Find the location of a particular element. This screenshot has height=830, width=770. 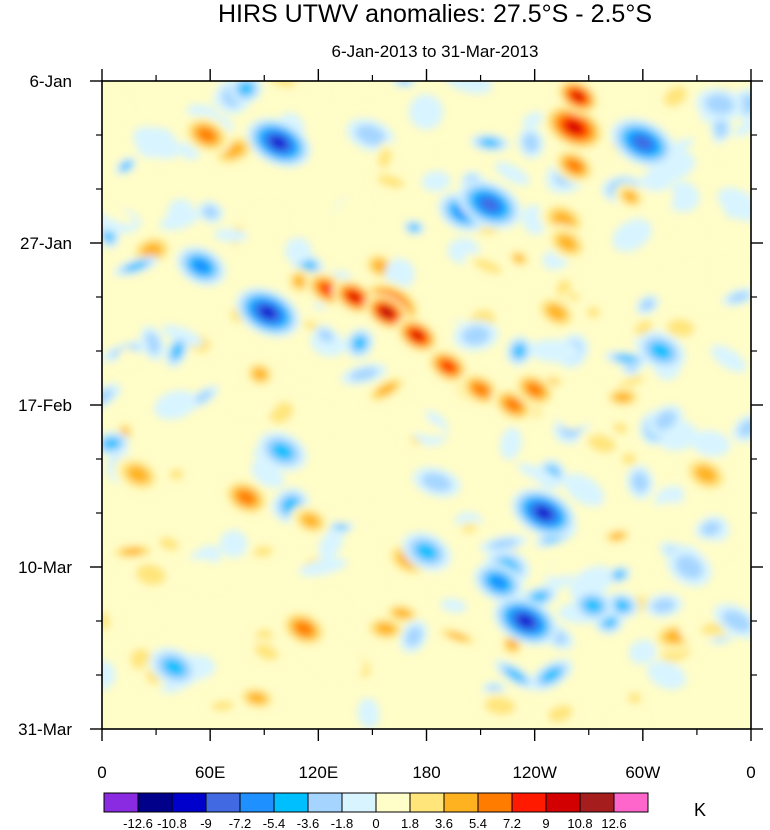

y-tick-label: 17-Feb is located at coordinates (45, 405).